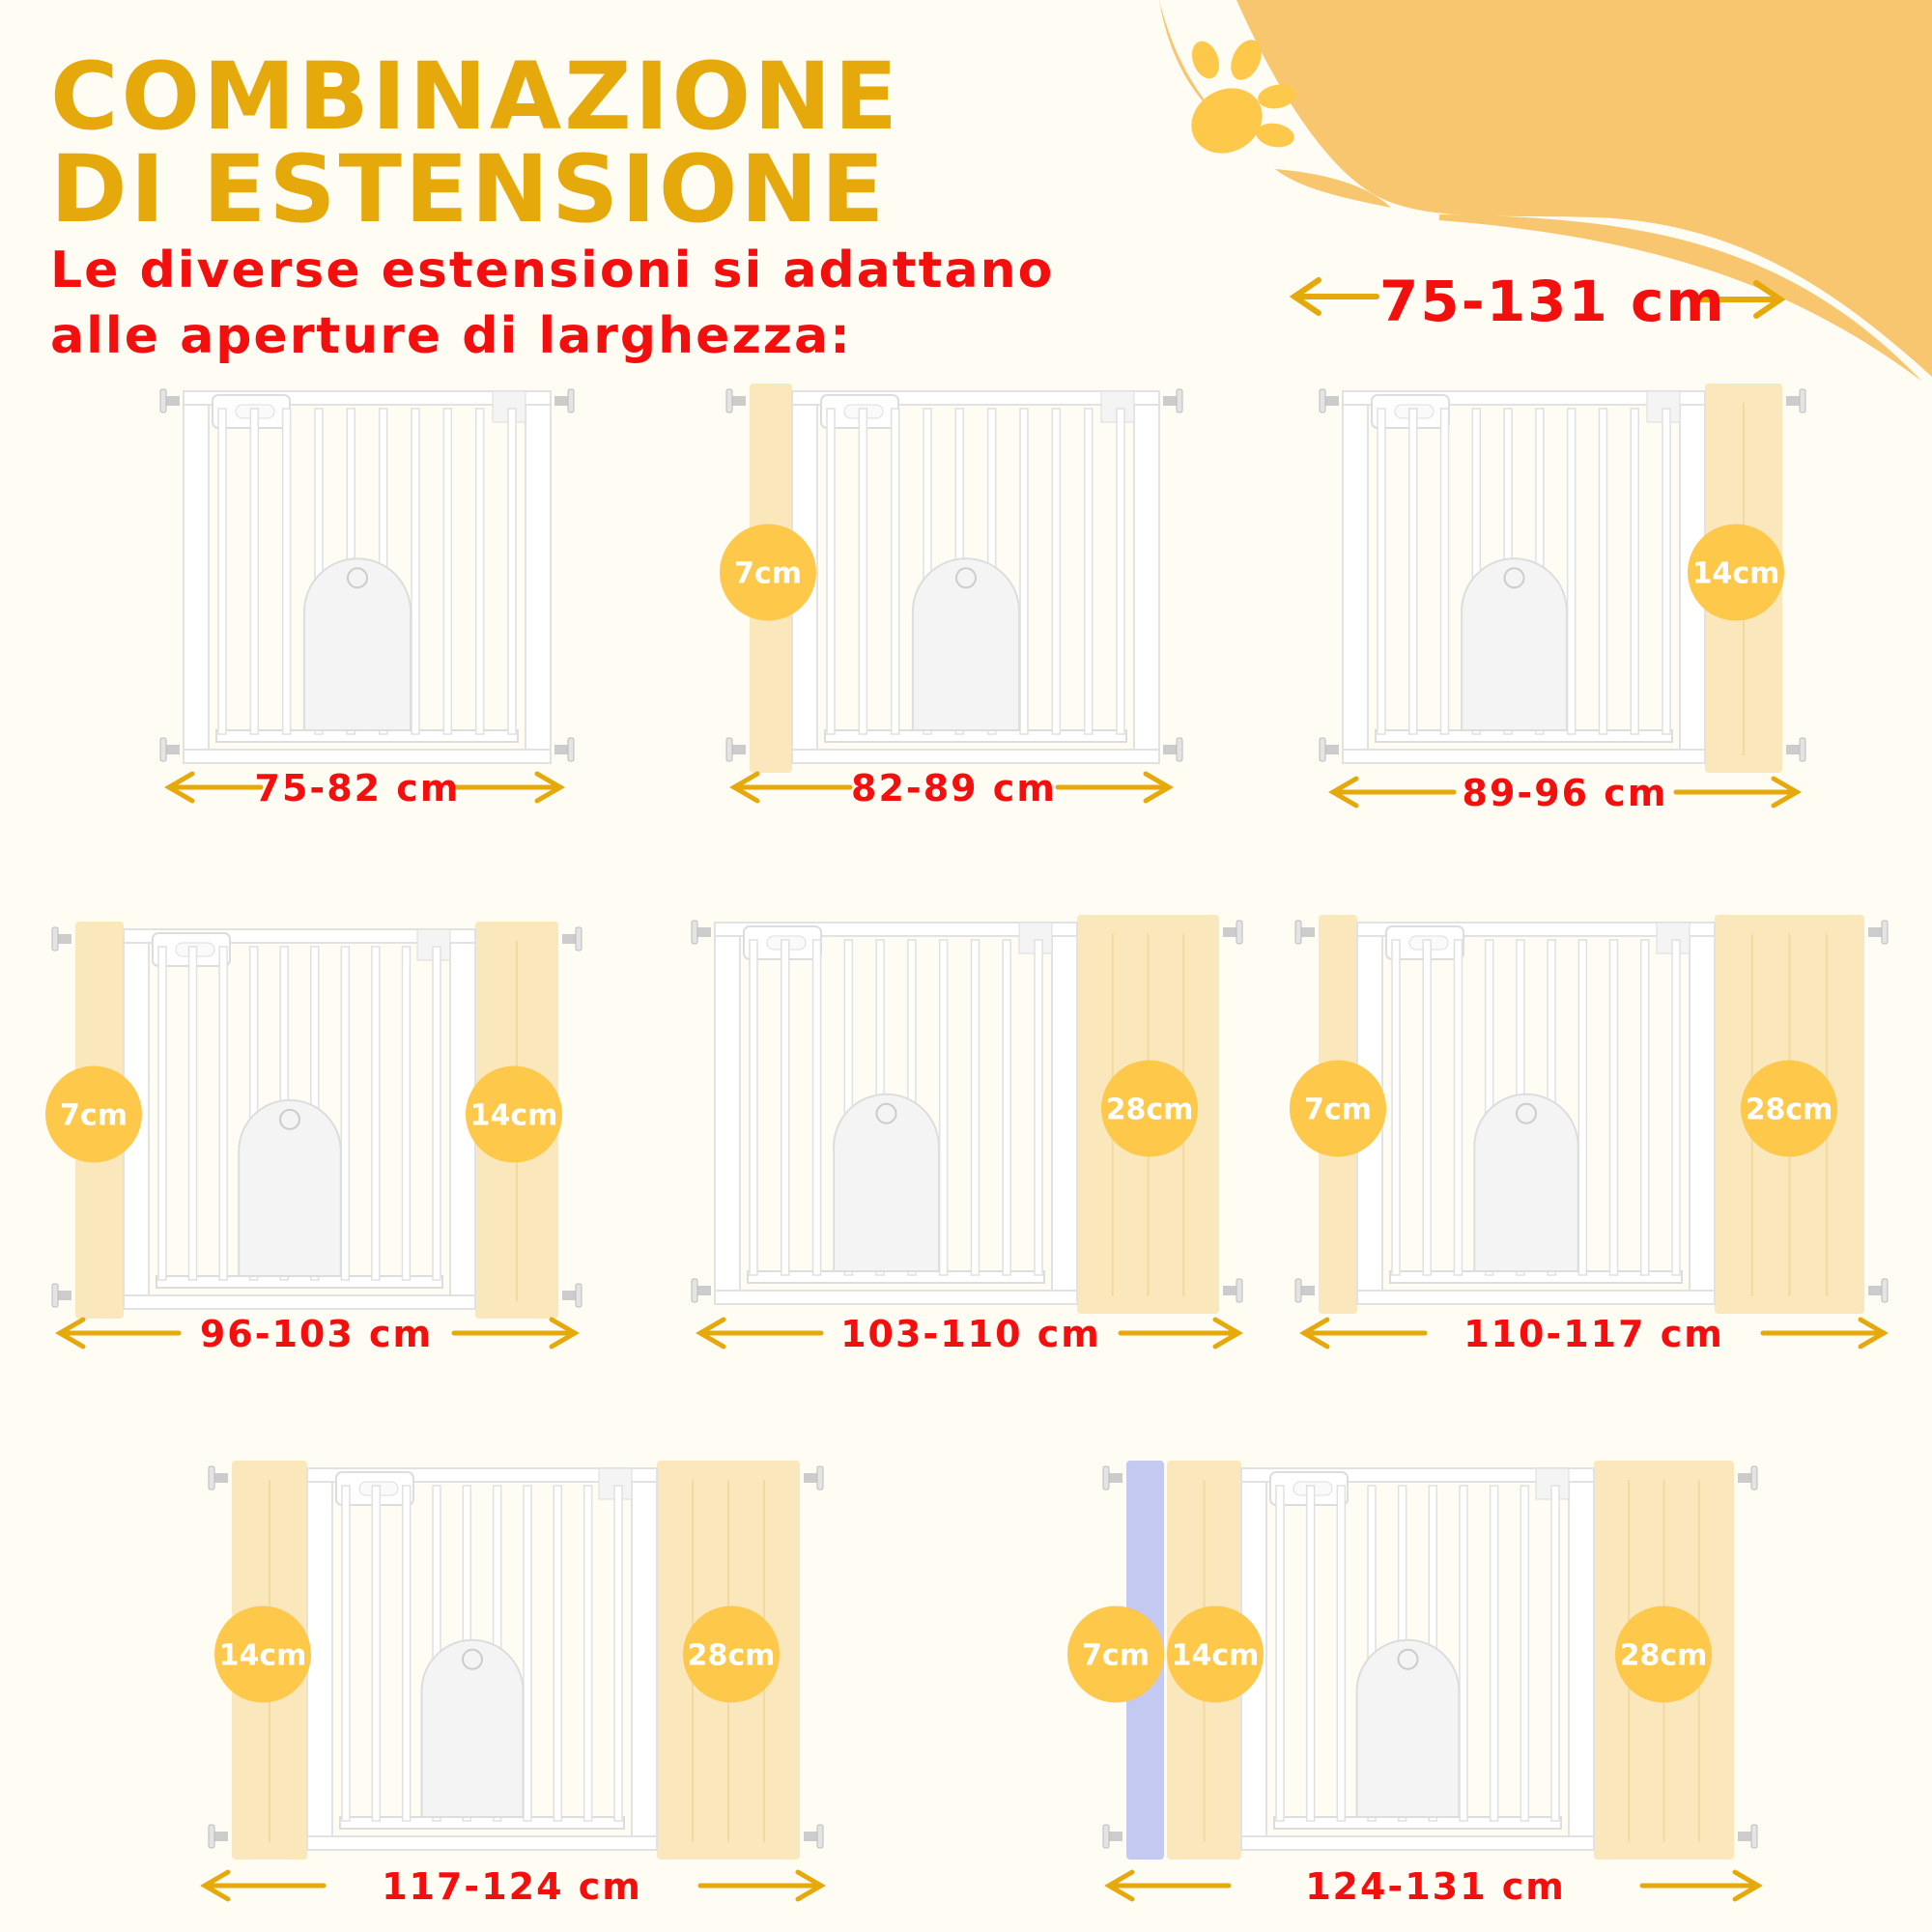  I want to click on gate-configuration: 75-82 cm, so click(367, 599).